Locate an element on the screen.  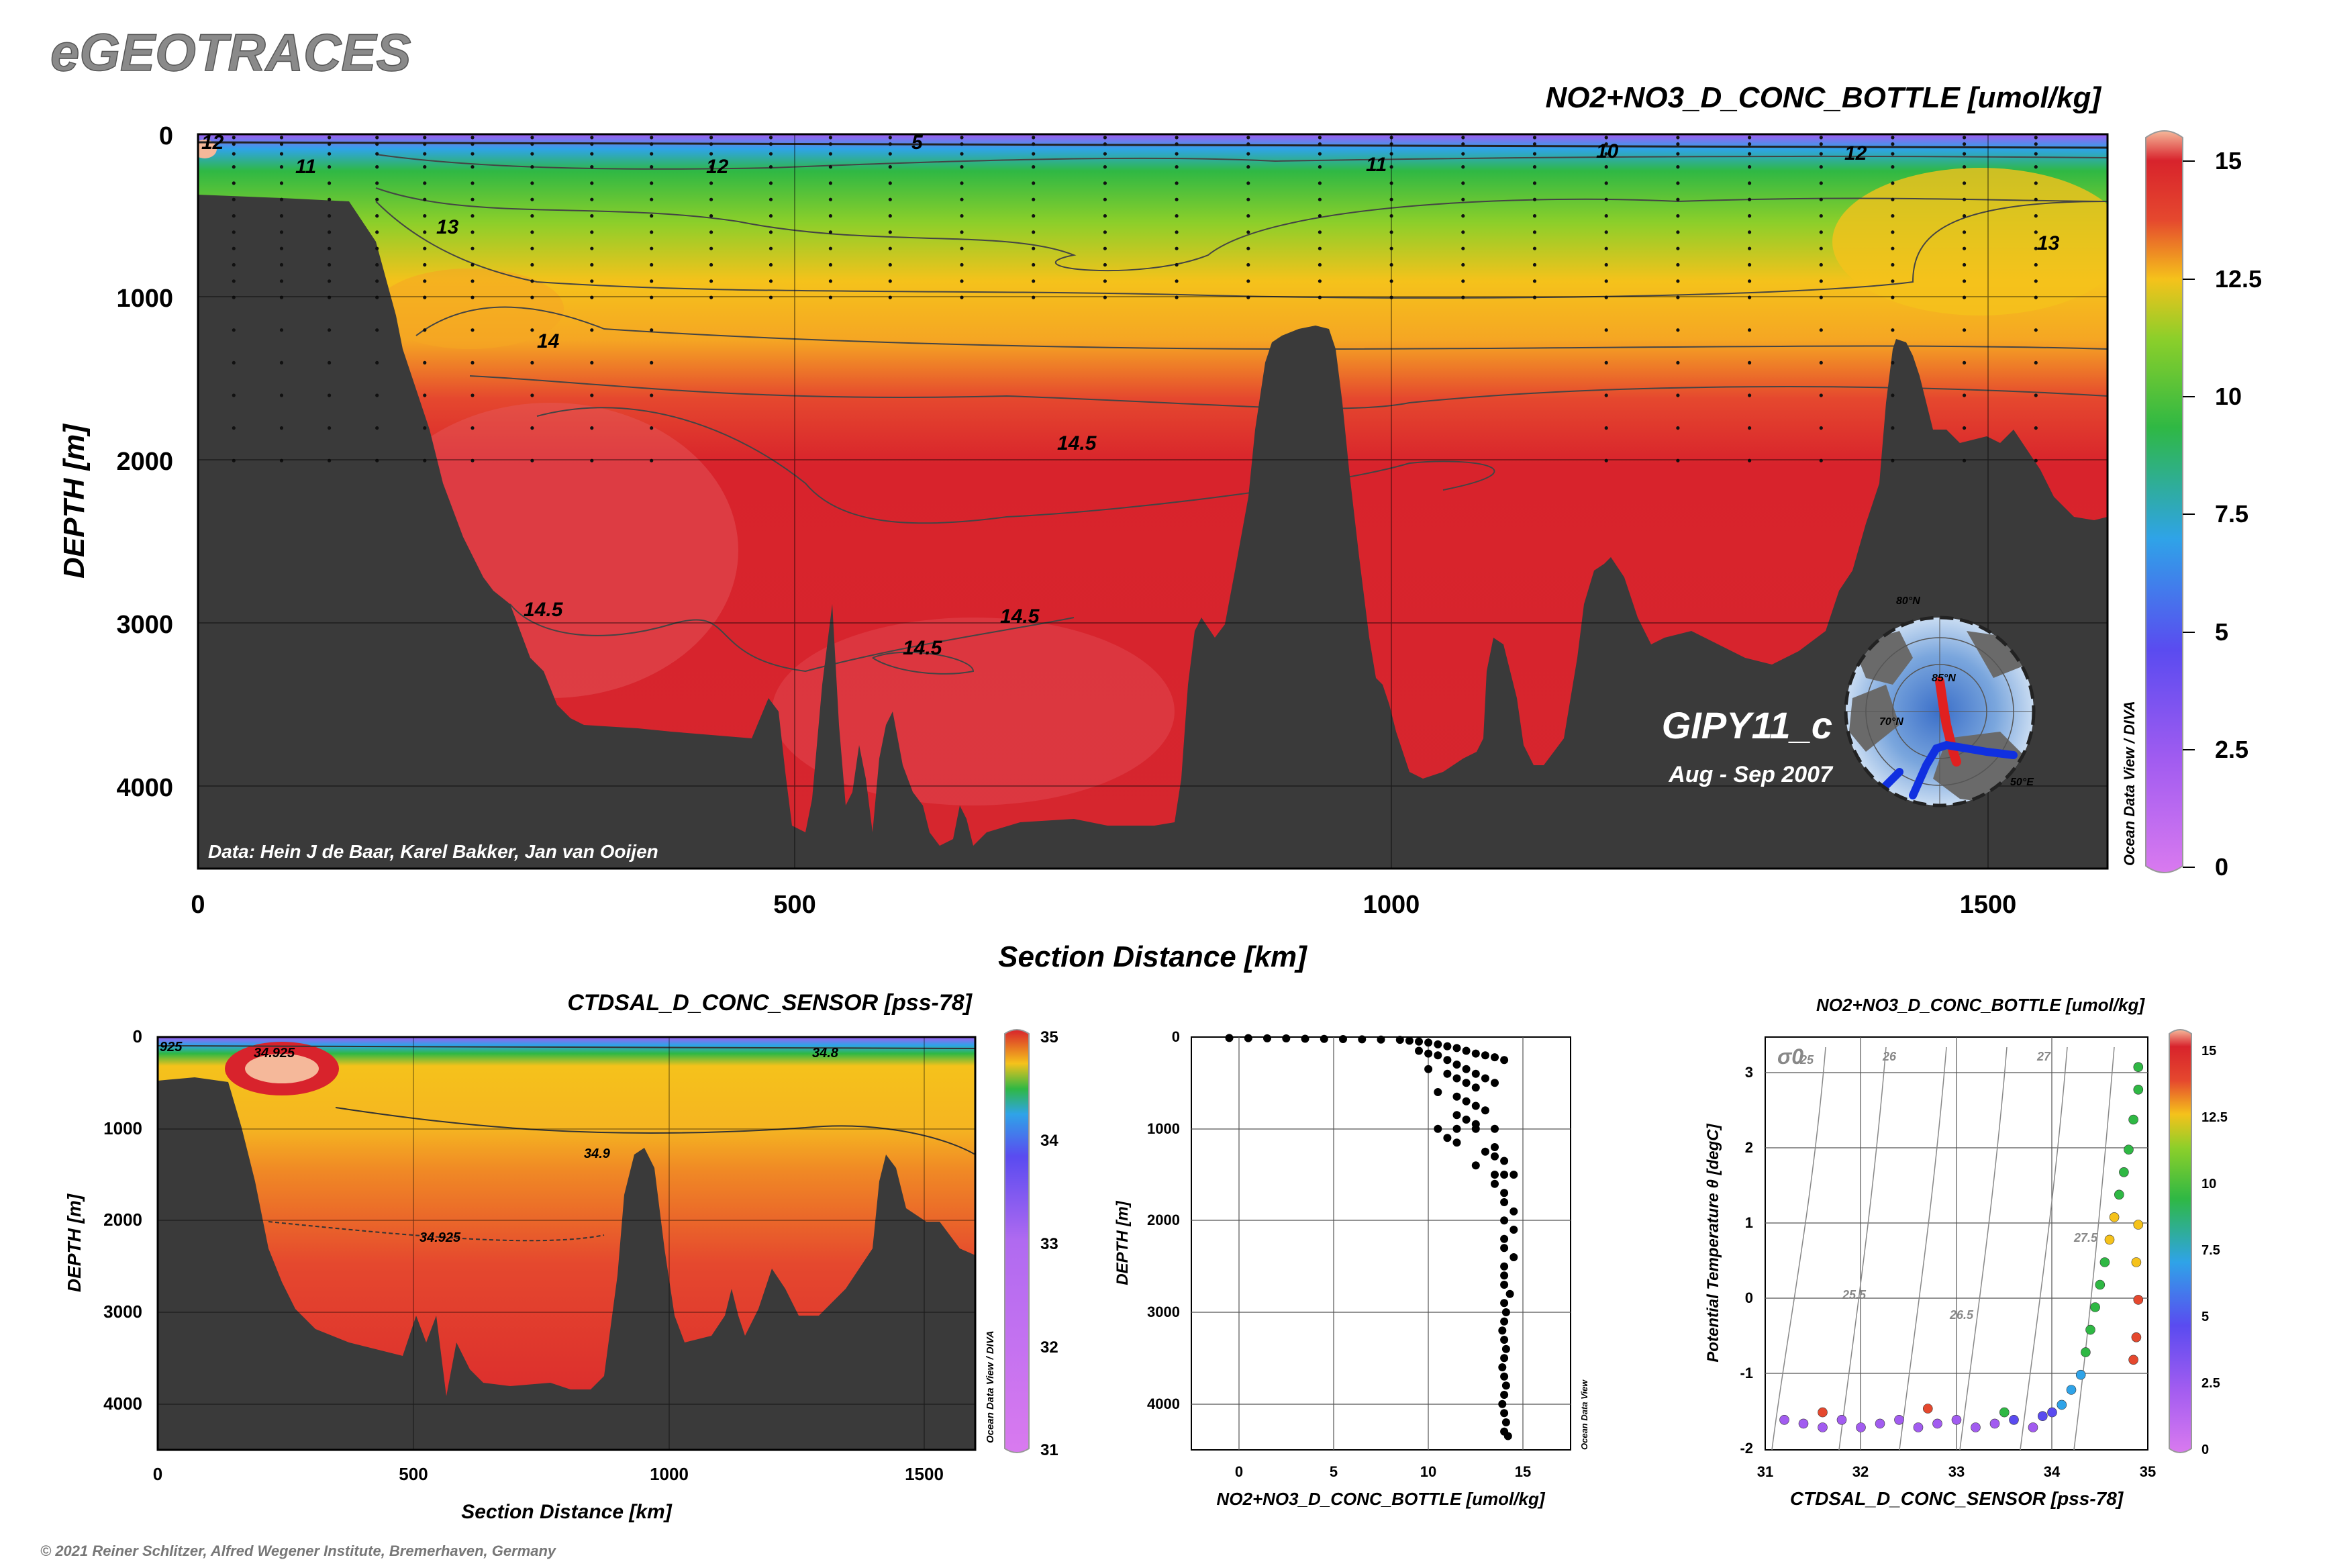
x-tick-label: 5 is located at coordinates (1334, 1472).